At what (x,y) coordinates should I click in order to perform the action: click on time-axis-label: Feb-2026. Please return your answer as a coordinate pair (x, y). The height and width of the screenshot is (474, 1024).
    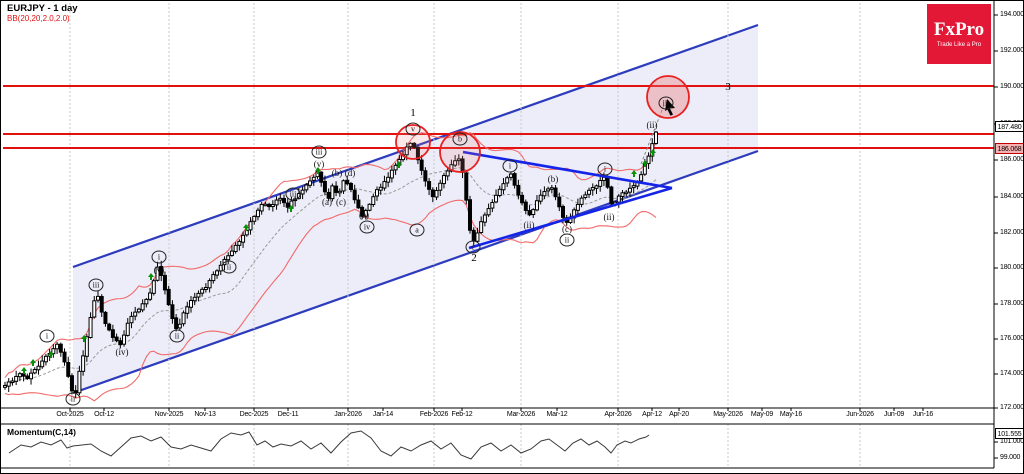
    Looking at the image, I should click on (434, 414).